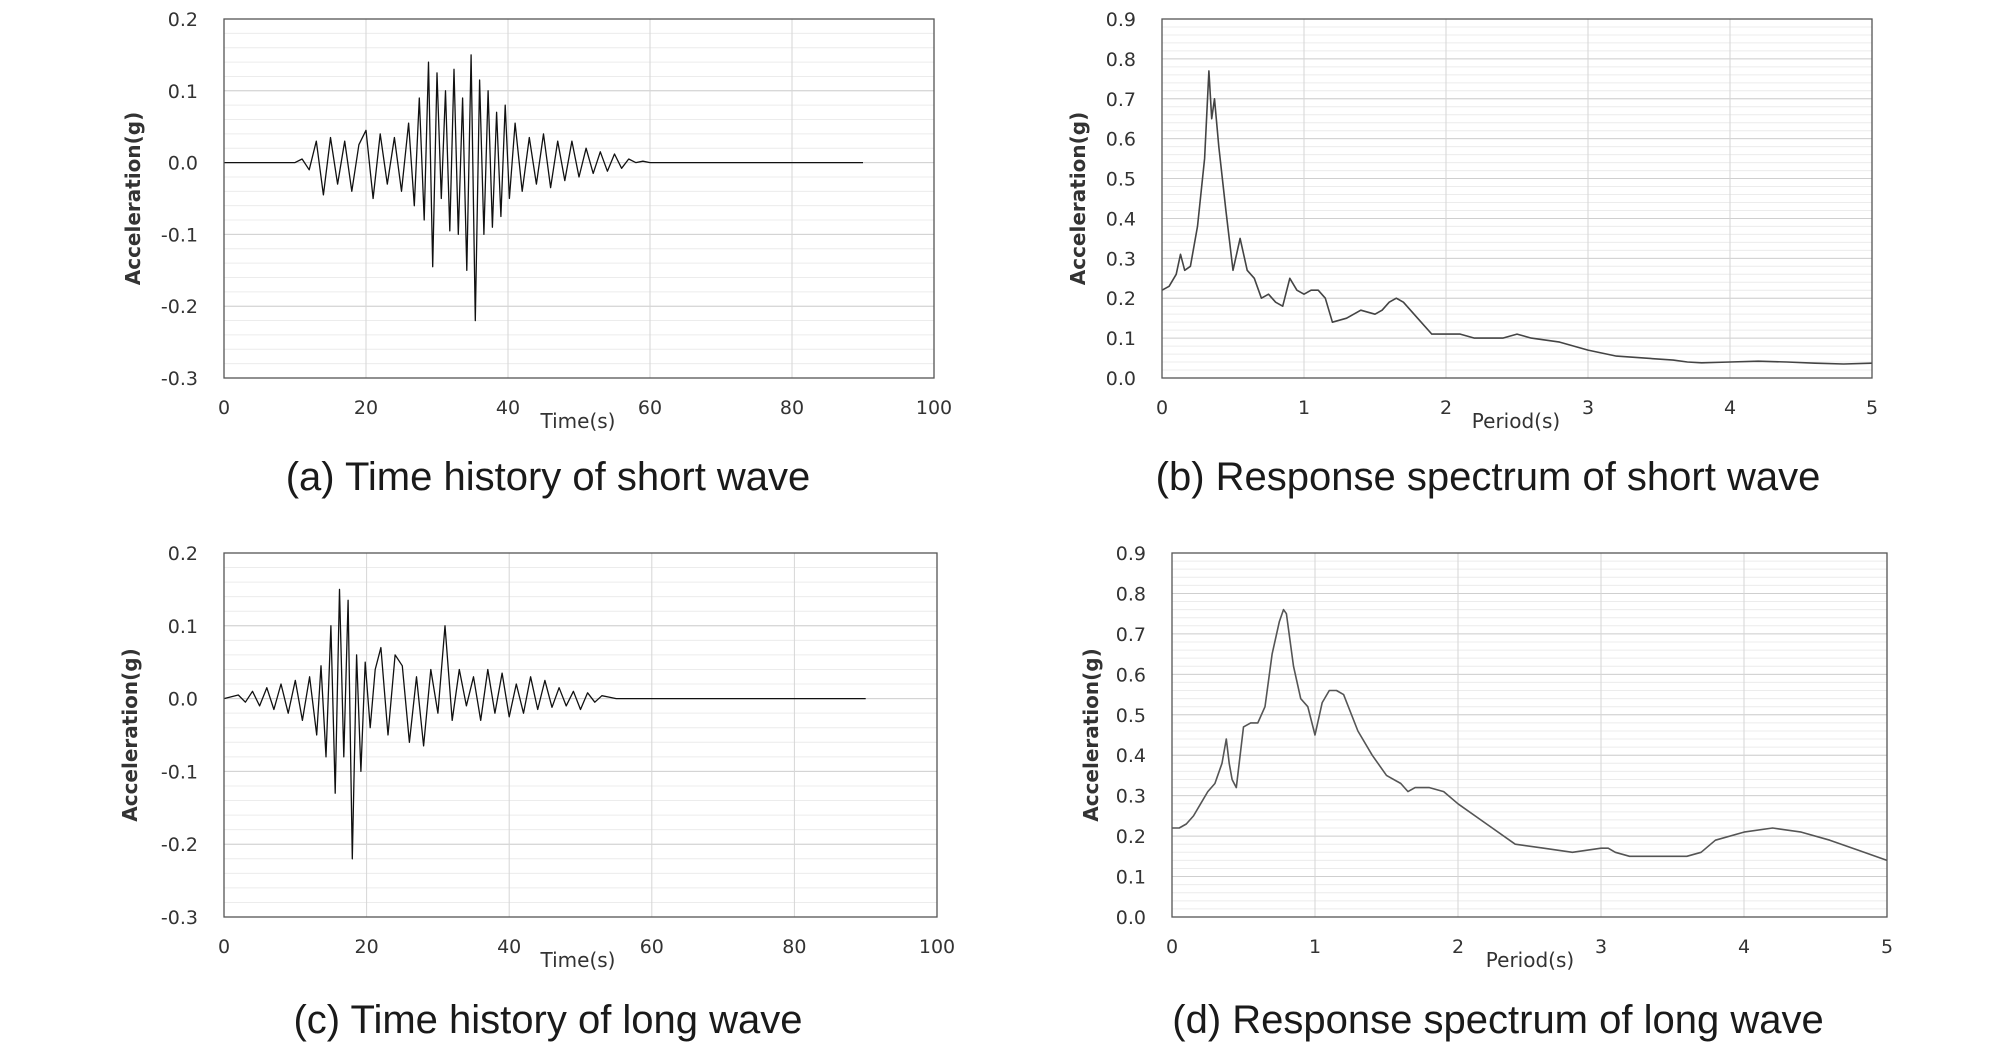 The width and height of the screenshot is (2008, 1043). Describe the element at coordinates (1488, 477) in the screenshot. I see `chart-caption: (b) Response spectrum of short wave` at that location.